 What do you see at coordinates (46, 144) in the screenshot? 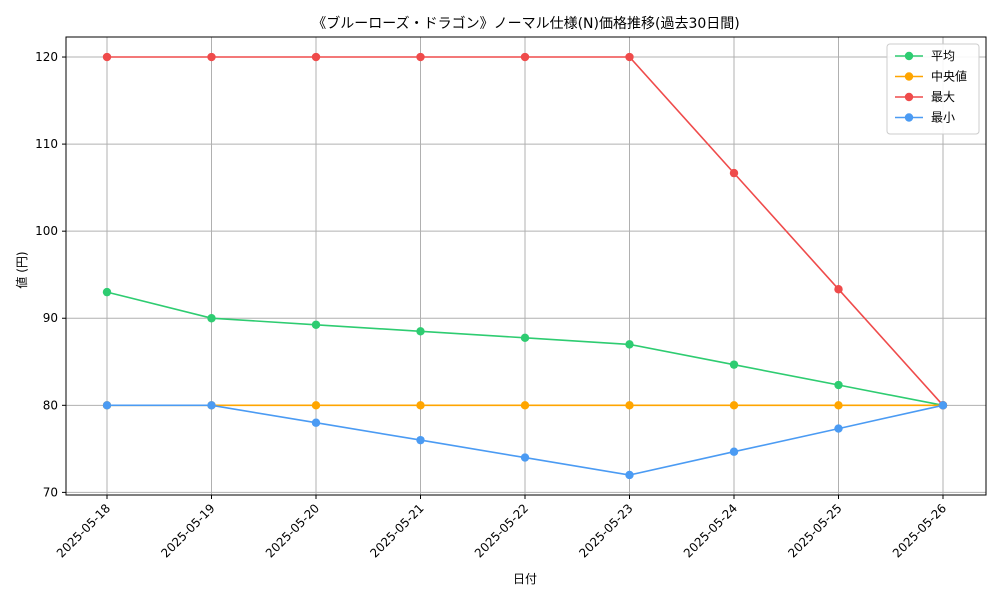
I see `y-tick-label: 110` at bounding box center [46, 144].